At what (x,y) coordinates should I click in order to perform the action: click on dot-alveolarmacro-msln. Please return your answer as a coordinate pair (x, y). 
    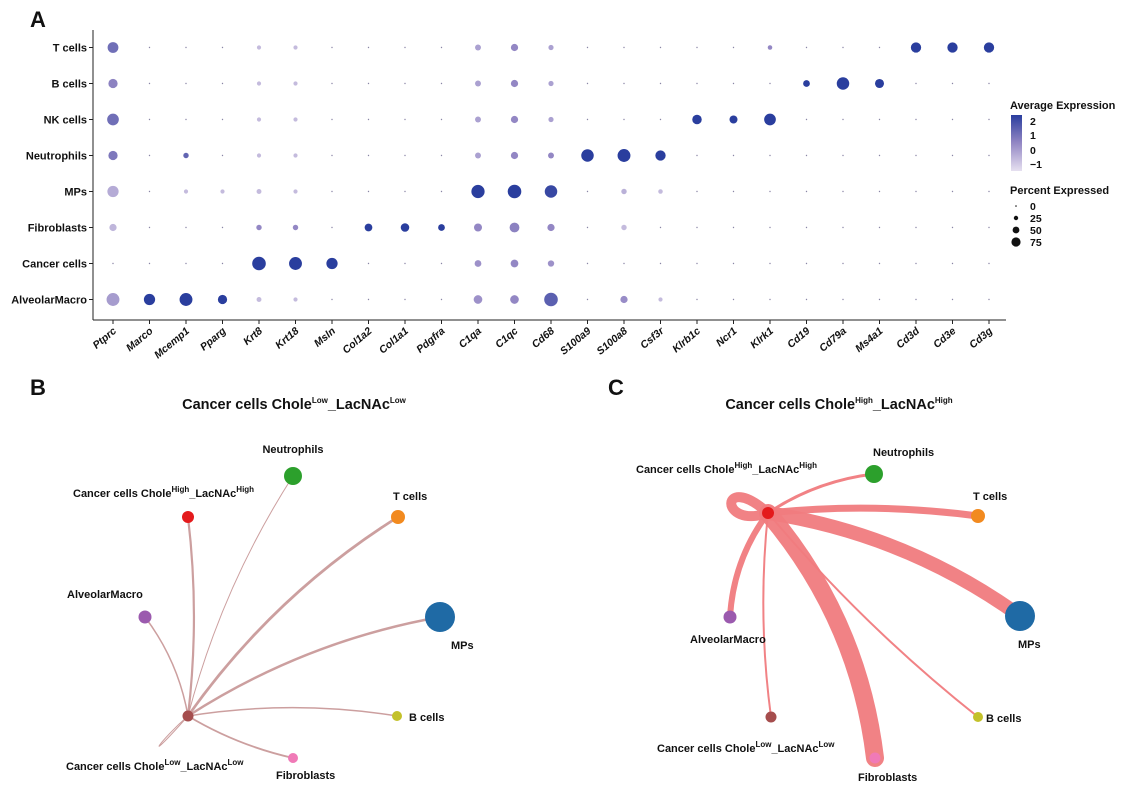
    Looking at the image, I should click on (332, 299).